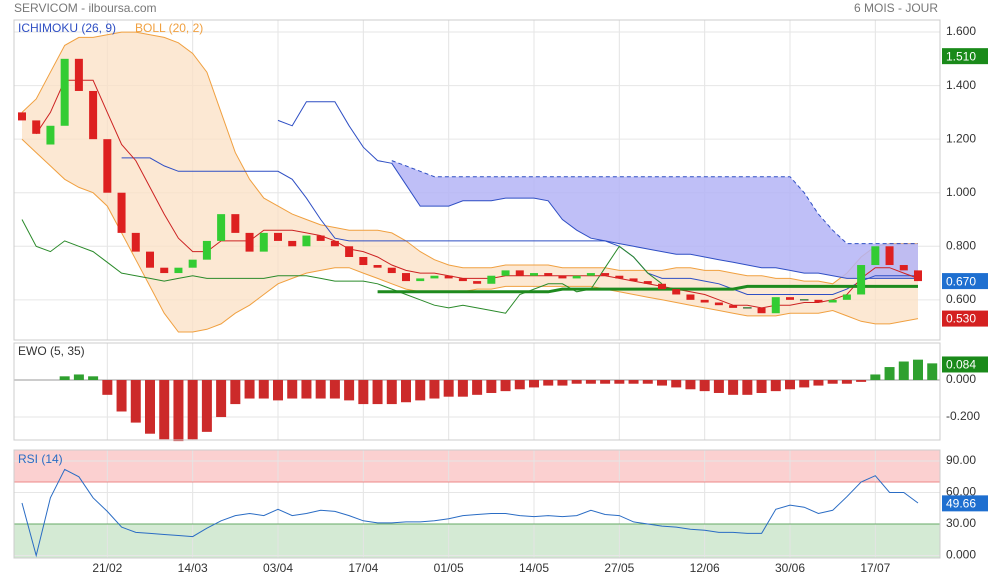 The height and width of the screenshot is (580, 990). Describe the element at coordinates (961, 299) in the screenshot. I see `y-tick-label: 0.600` at that location.